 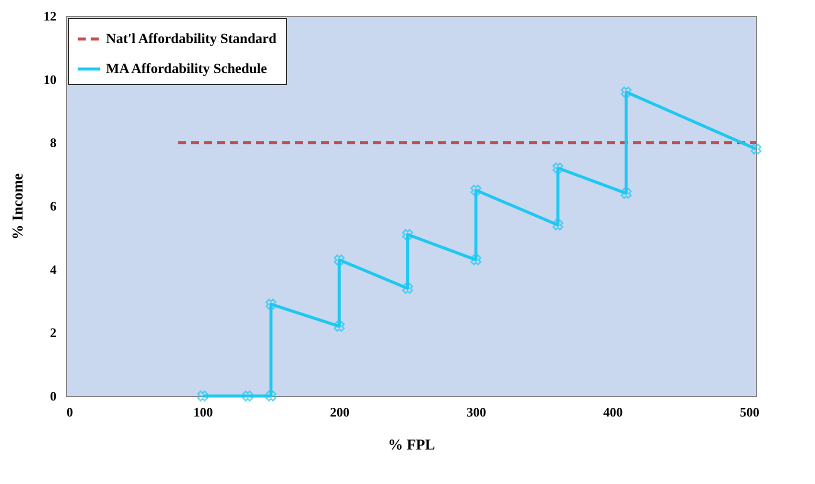 What do you see at coordinates (53, 396) in the screenshot?
I see `y-tick-label: 0` at bounding box center [53, 396].